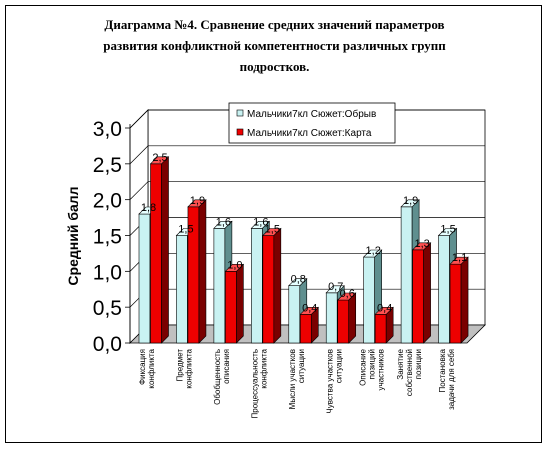 Image resolution: width=549 pixels, height=450 pixels. I want to click on legend-box, so click(312, 123).